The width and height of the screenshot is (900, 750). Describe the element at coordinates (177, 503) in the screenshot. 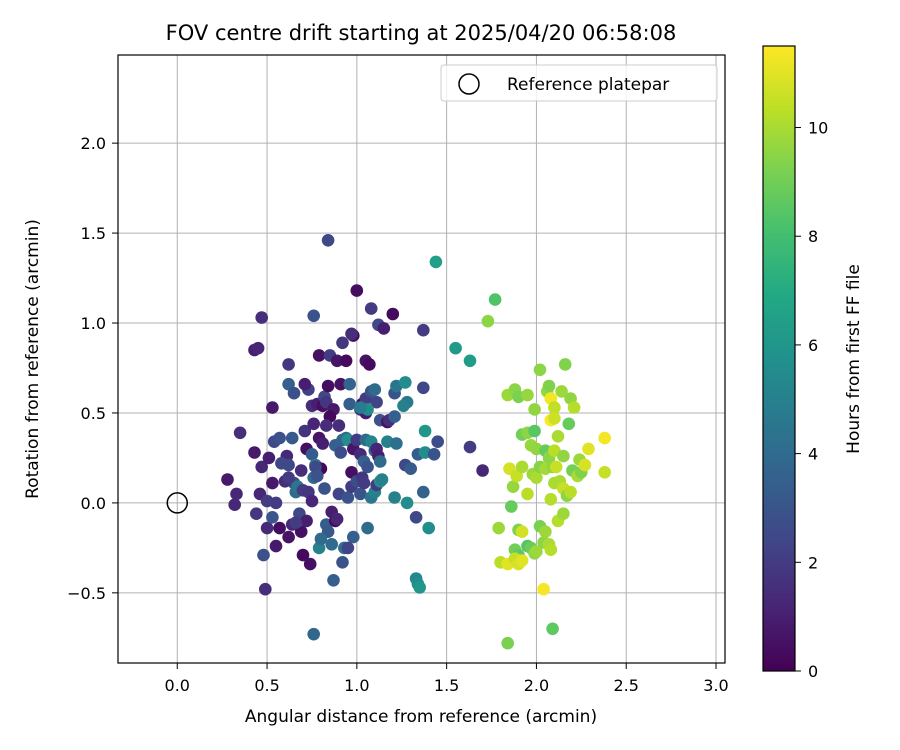

I see `reference-marker` at that location.